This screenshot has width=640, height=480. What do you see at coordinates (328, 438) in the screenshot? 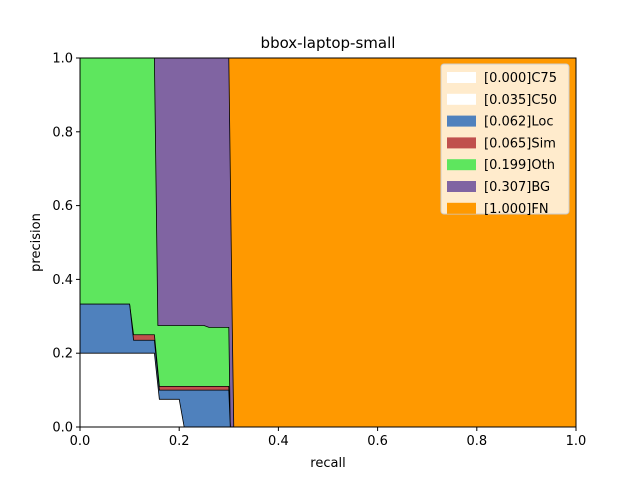
I see `x-axis: 0.0 0.2 0.4 0.6 0.8 1.0` at bounding box center [328, 438].